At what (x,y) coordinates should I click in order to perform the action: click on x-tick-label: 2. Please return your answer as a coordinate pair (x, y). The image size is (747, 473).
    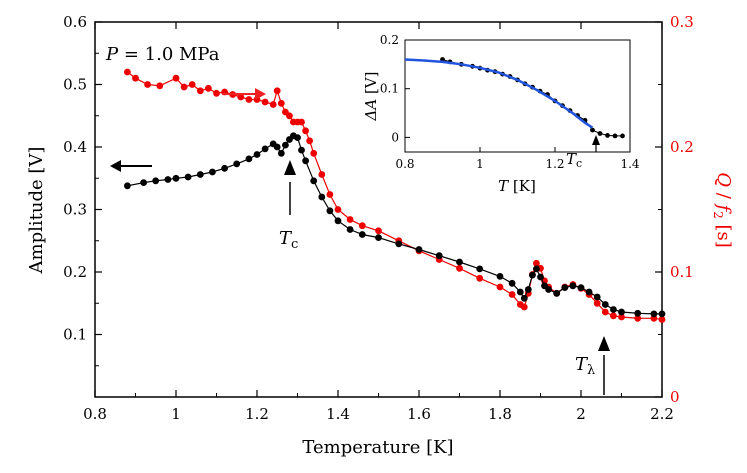
    Looking at the image, I should click on (581, 414).